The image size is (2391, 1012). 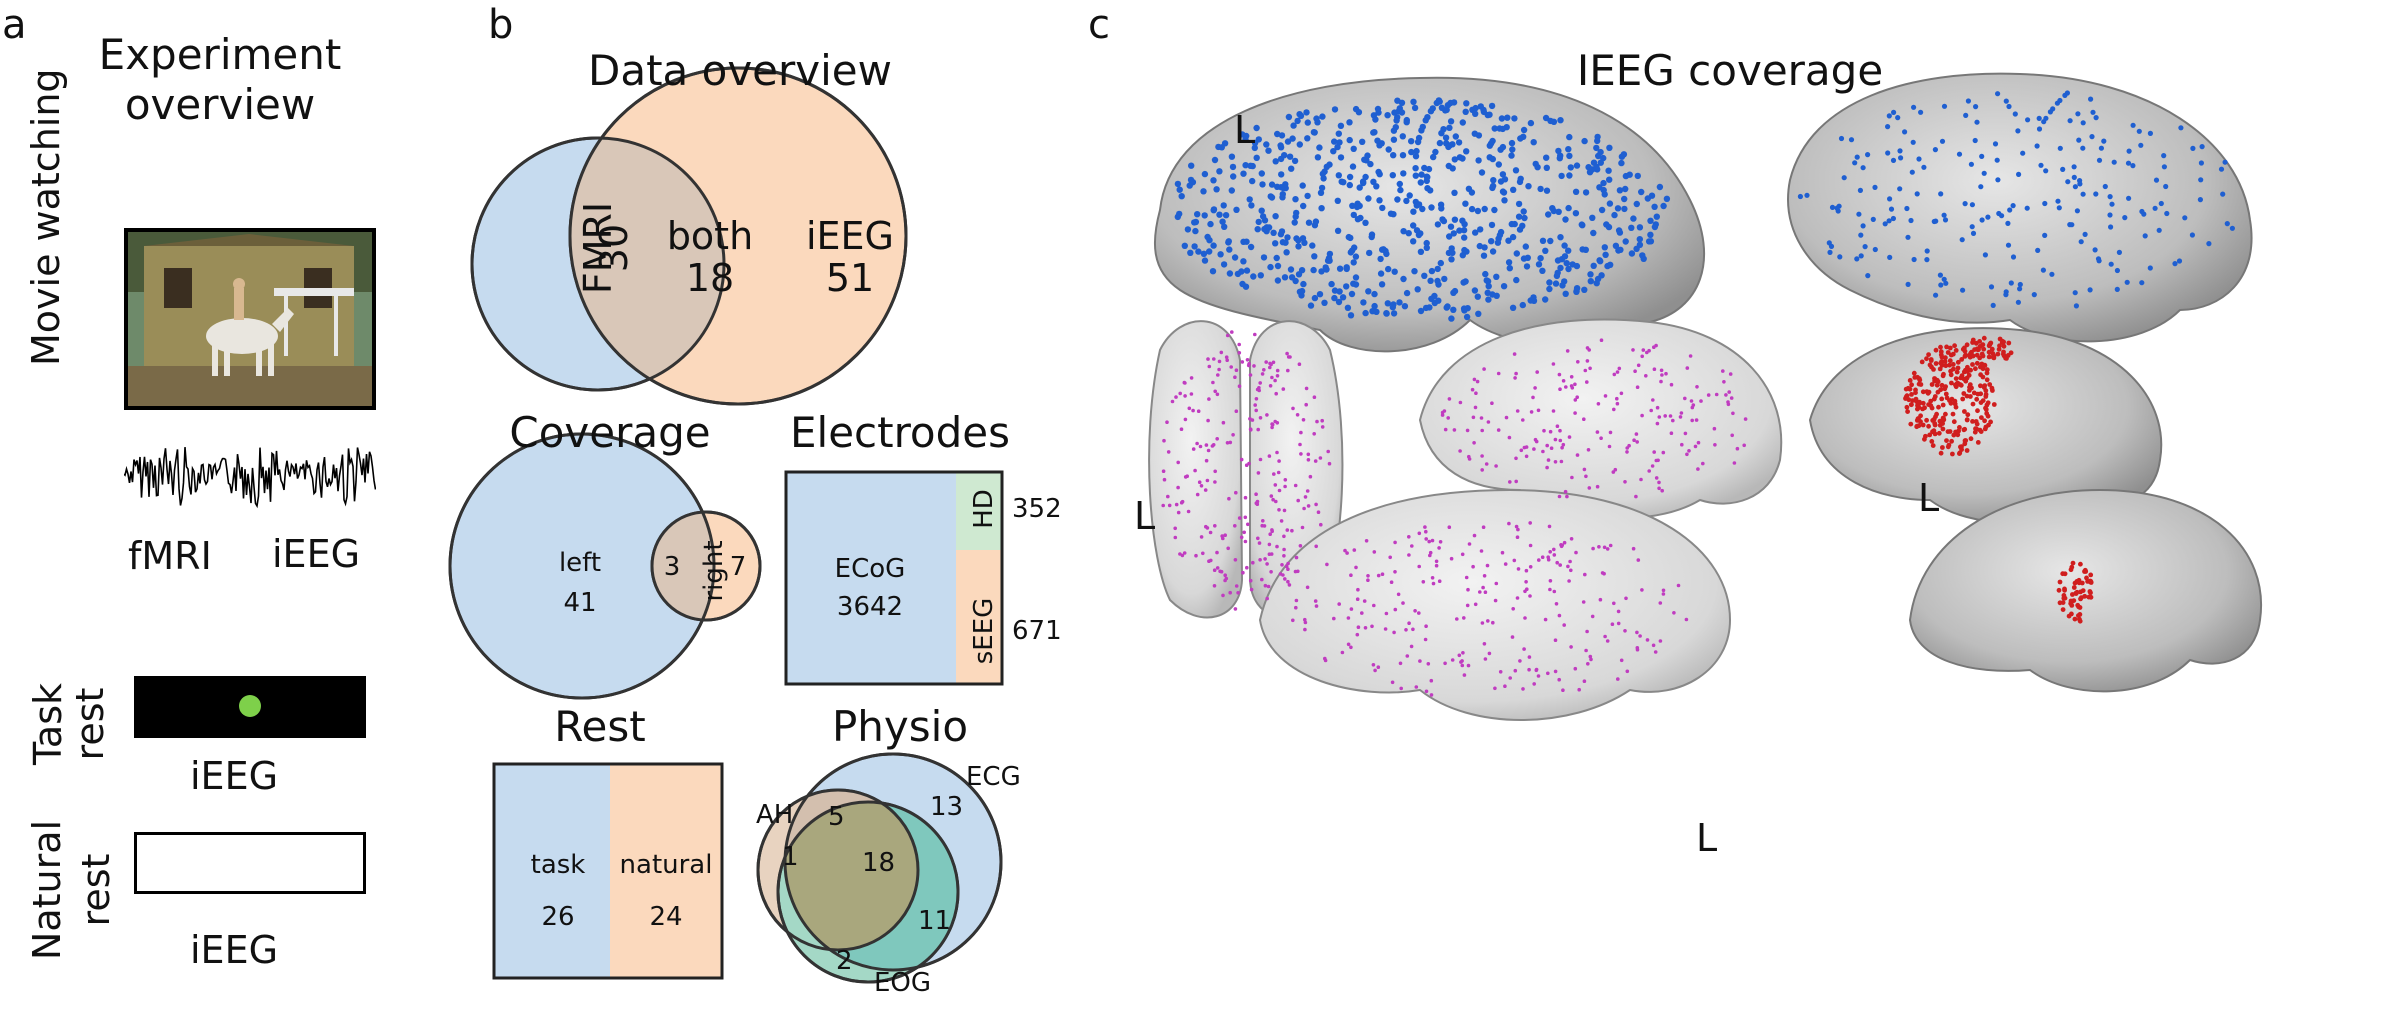 What do you see at coordinates (1707, 838) in the screenshot?
I see `hemisphere-l-label-3: L` at bounding box center [1707, 838].